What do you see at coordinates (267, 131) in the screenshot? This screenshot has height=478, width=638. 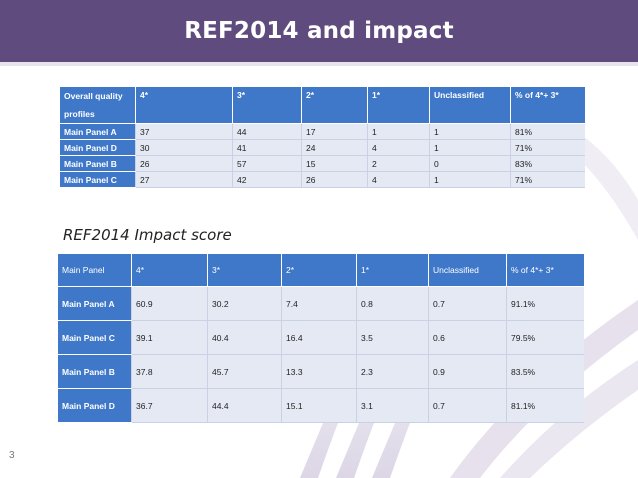 I see `table-cell: 44` at bounding box center [267, 131].